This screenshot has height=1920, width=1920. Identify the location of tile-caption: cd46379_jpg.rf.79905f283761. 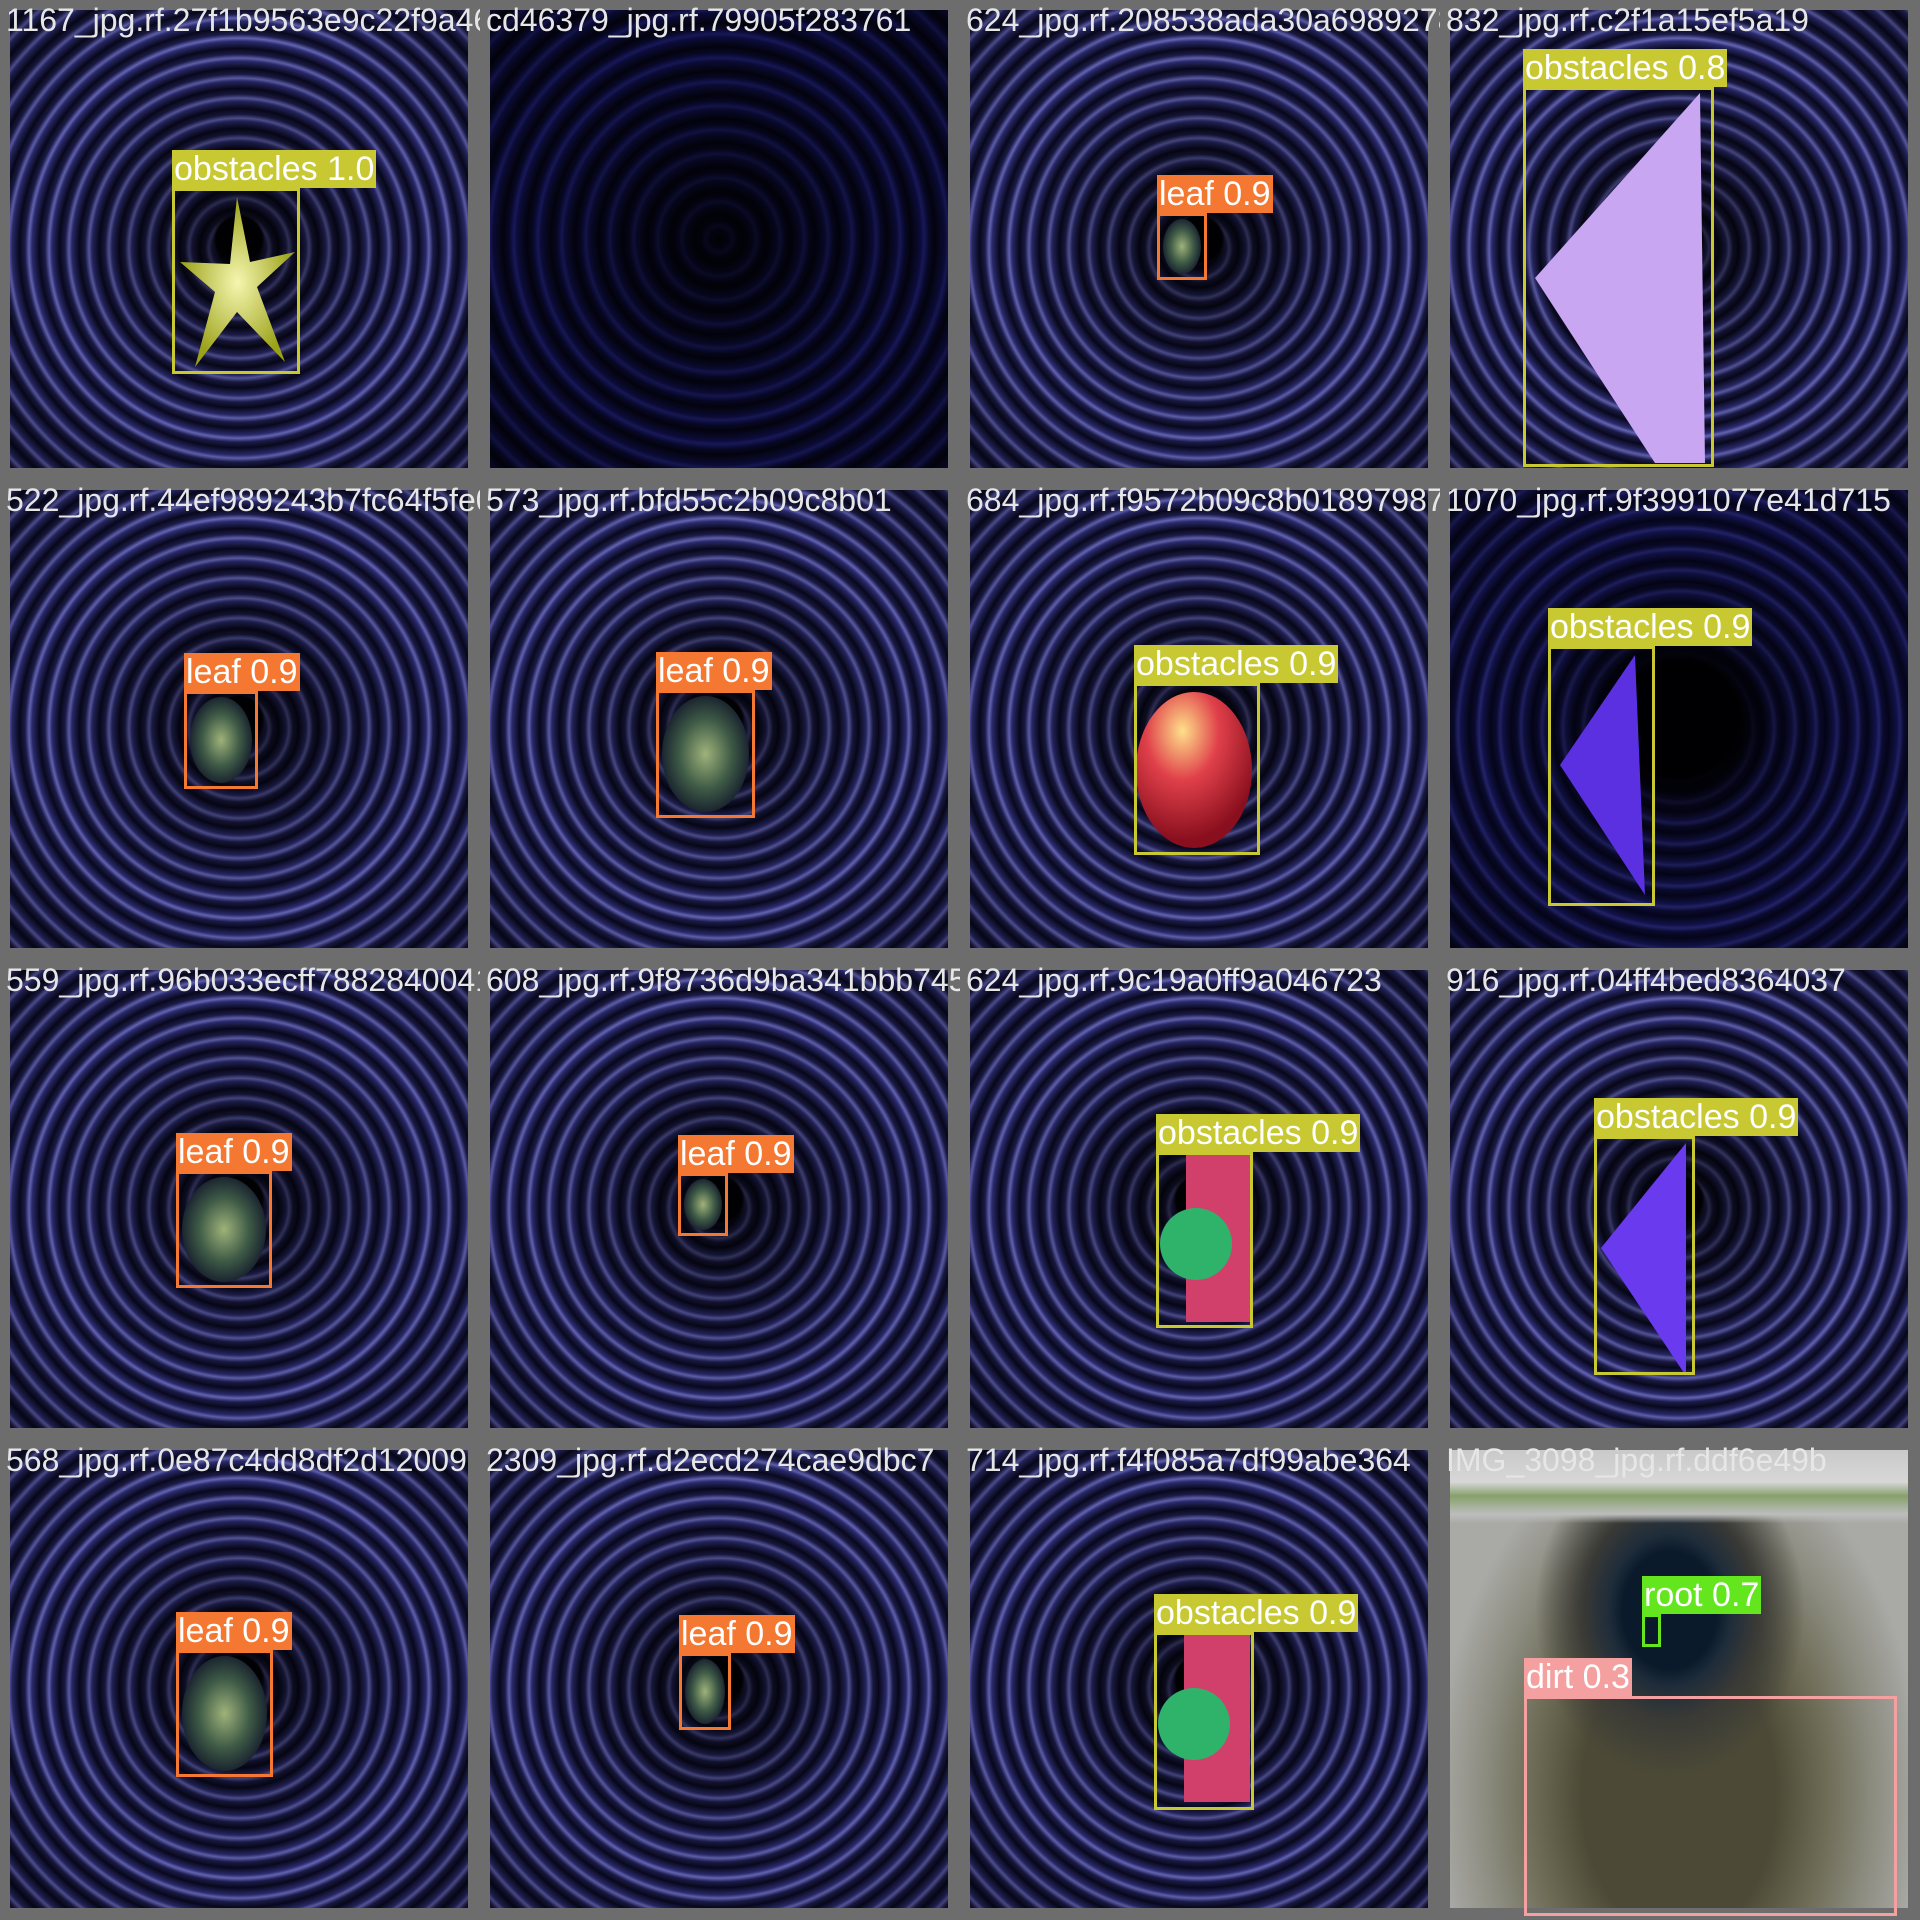
(699, 20).